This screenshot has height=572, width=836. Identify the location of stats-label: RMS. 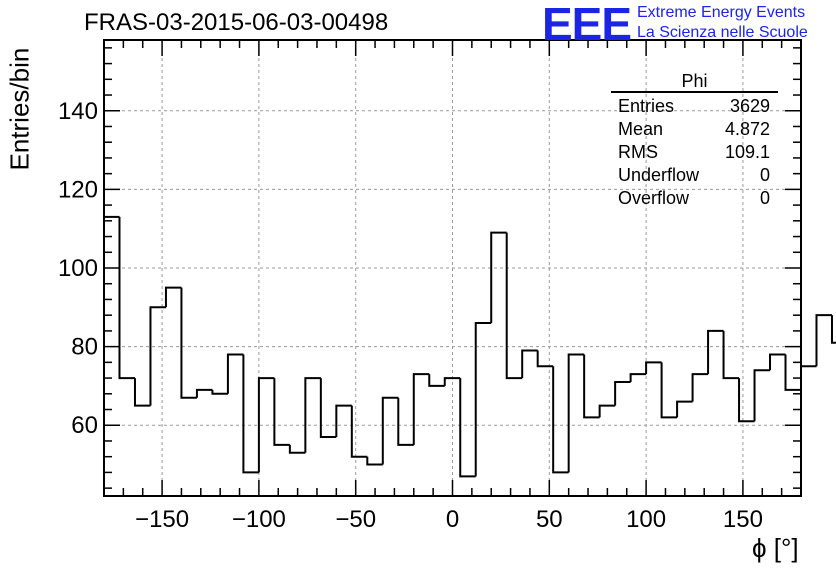
(638, 152).